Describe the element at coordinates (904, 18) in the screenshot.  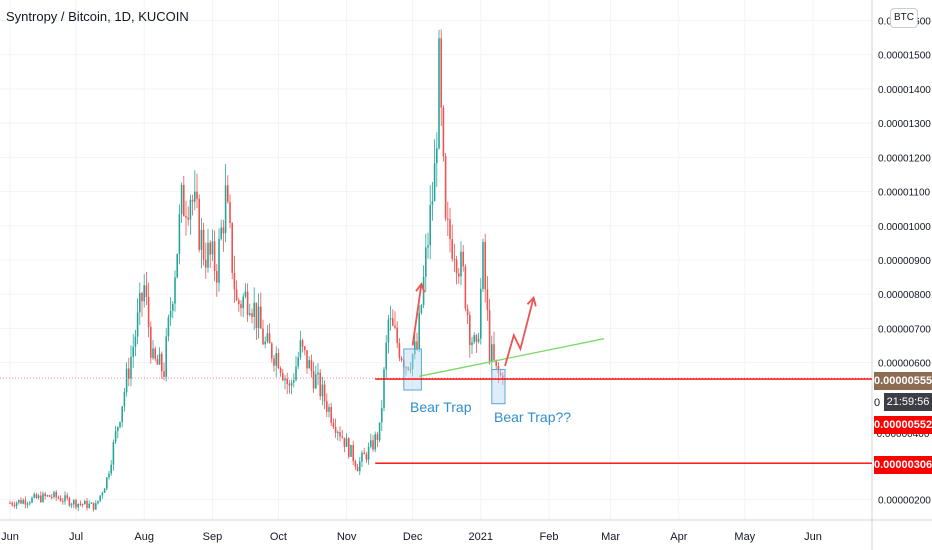
I see `currency-badge: BTC` at that location.